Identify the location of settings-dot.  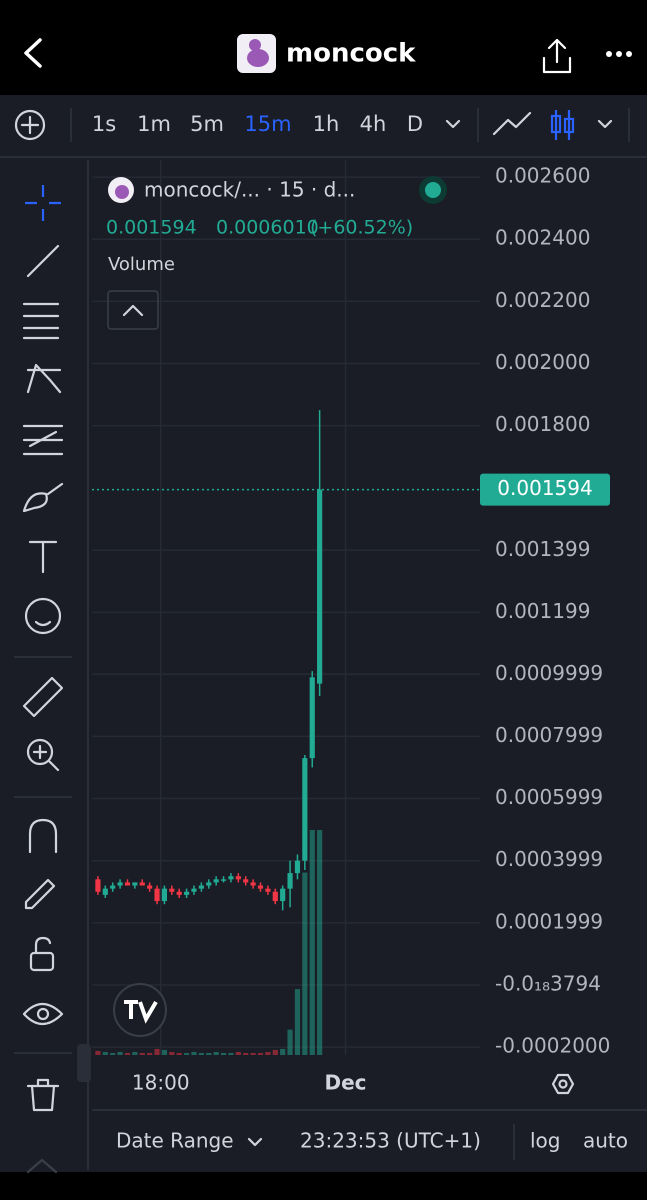
(563, 1084).